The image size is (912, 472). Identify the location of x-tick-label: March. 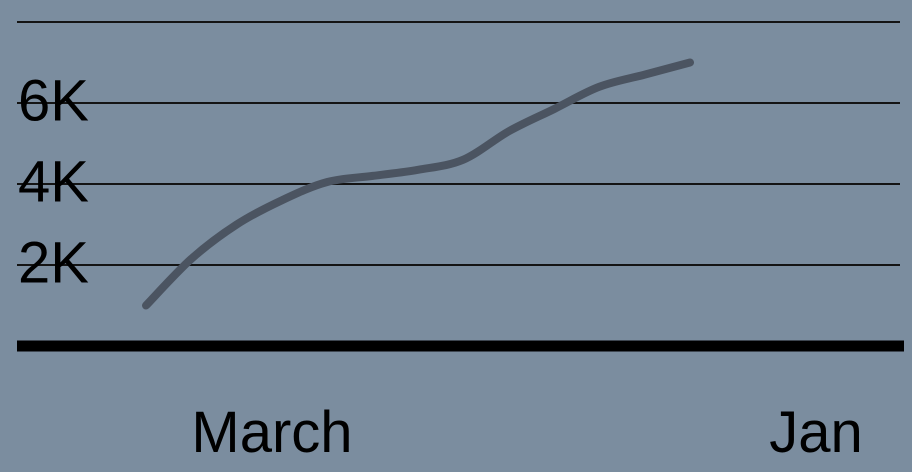
(271, 432).